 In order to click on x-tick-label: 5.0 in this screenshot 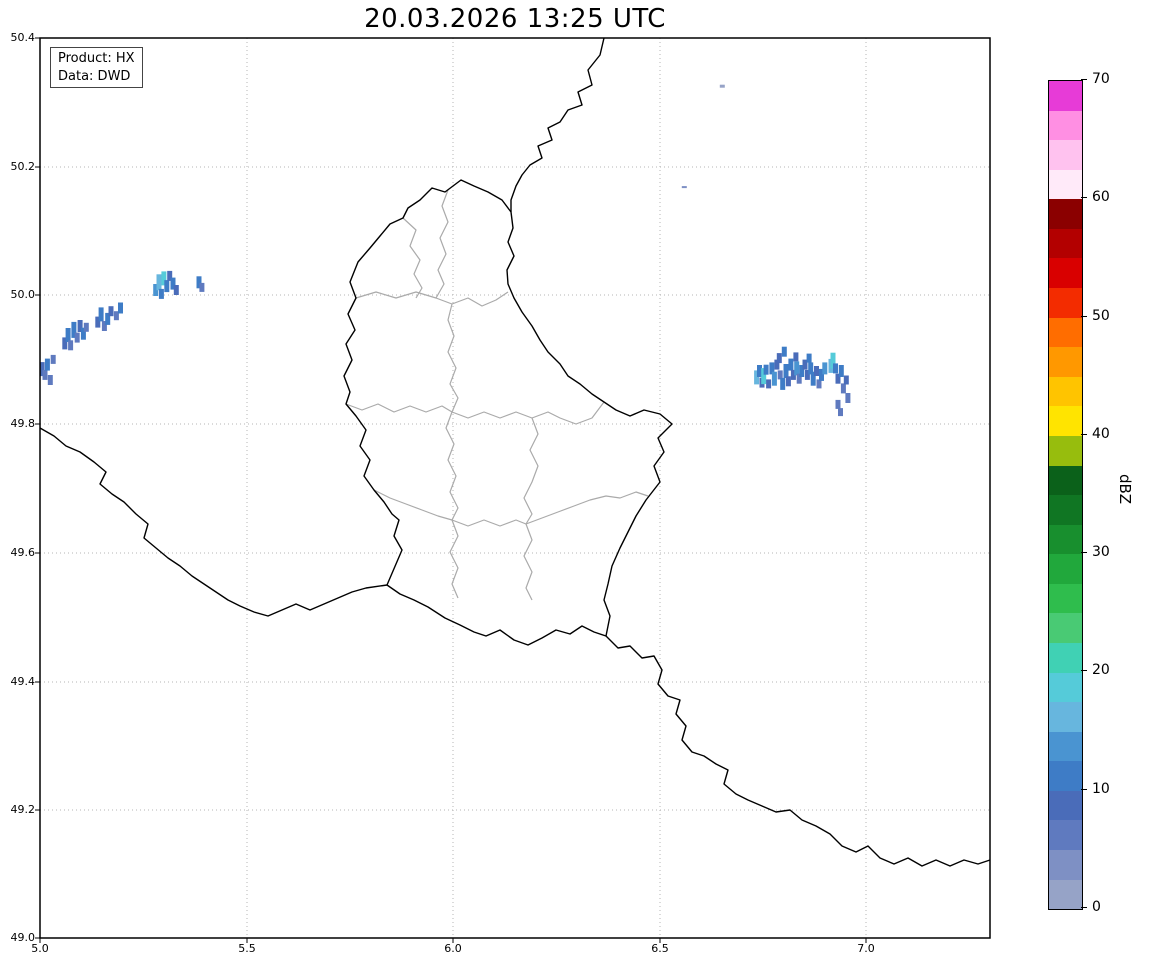, I will do `click(40, 948)`.